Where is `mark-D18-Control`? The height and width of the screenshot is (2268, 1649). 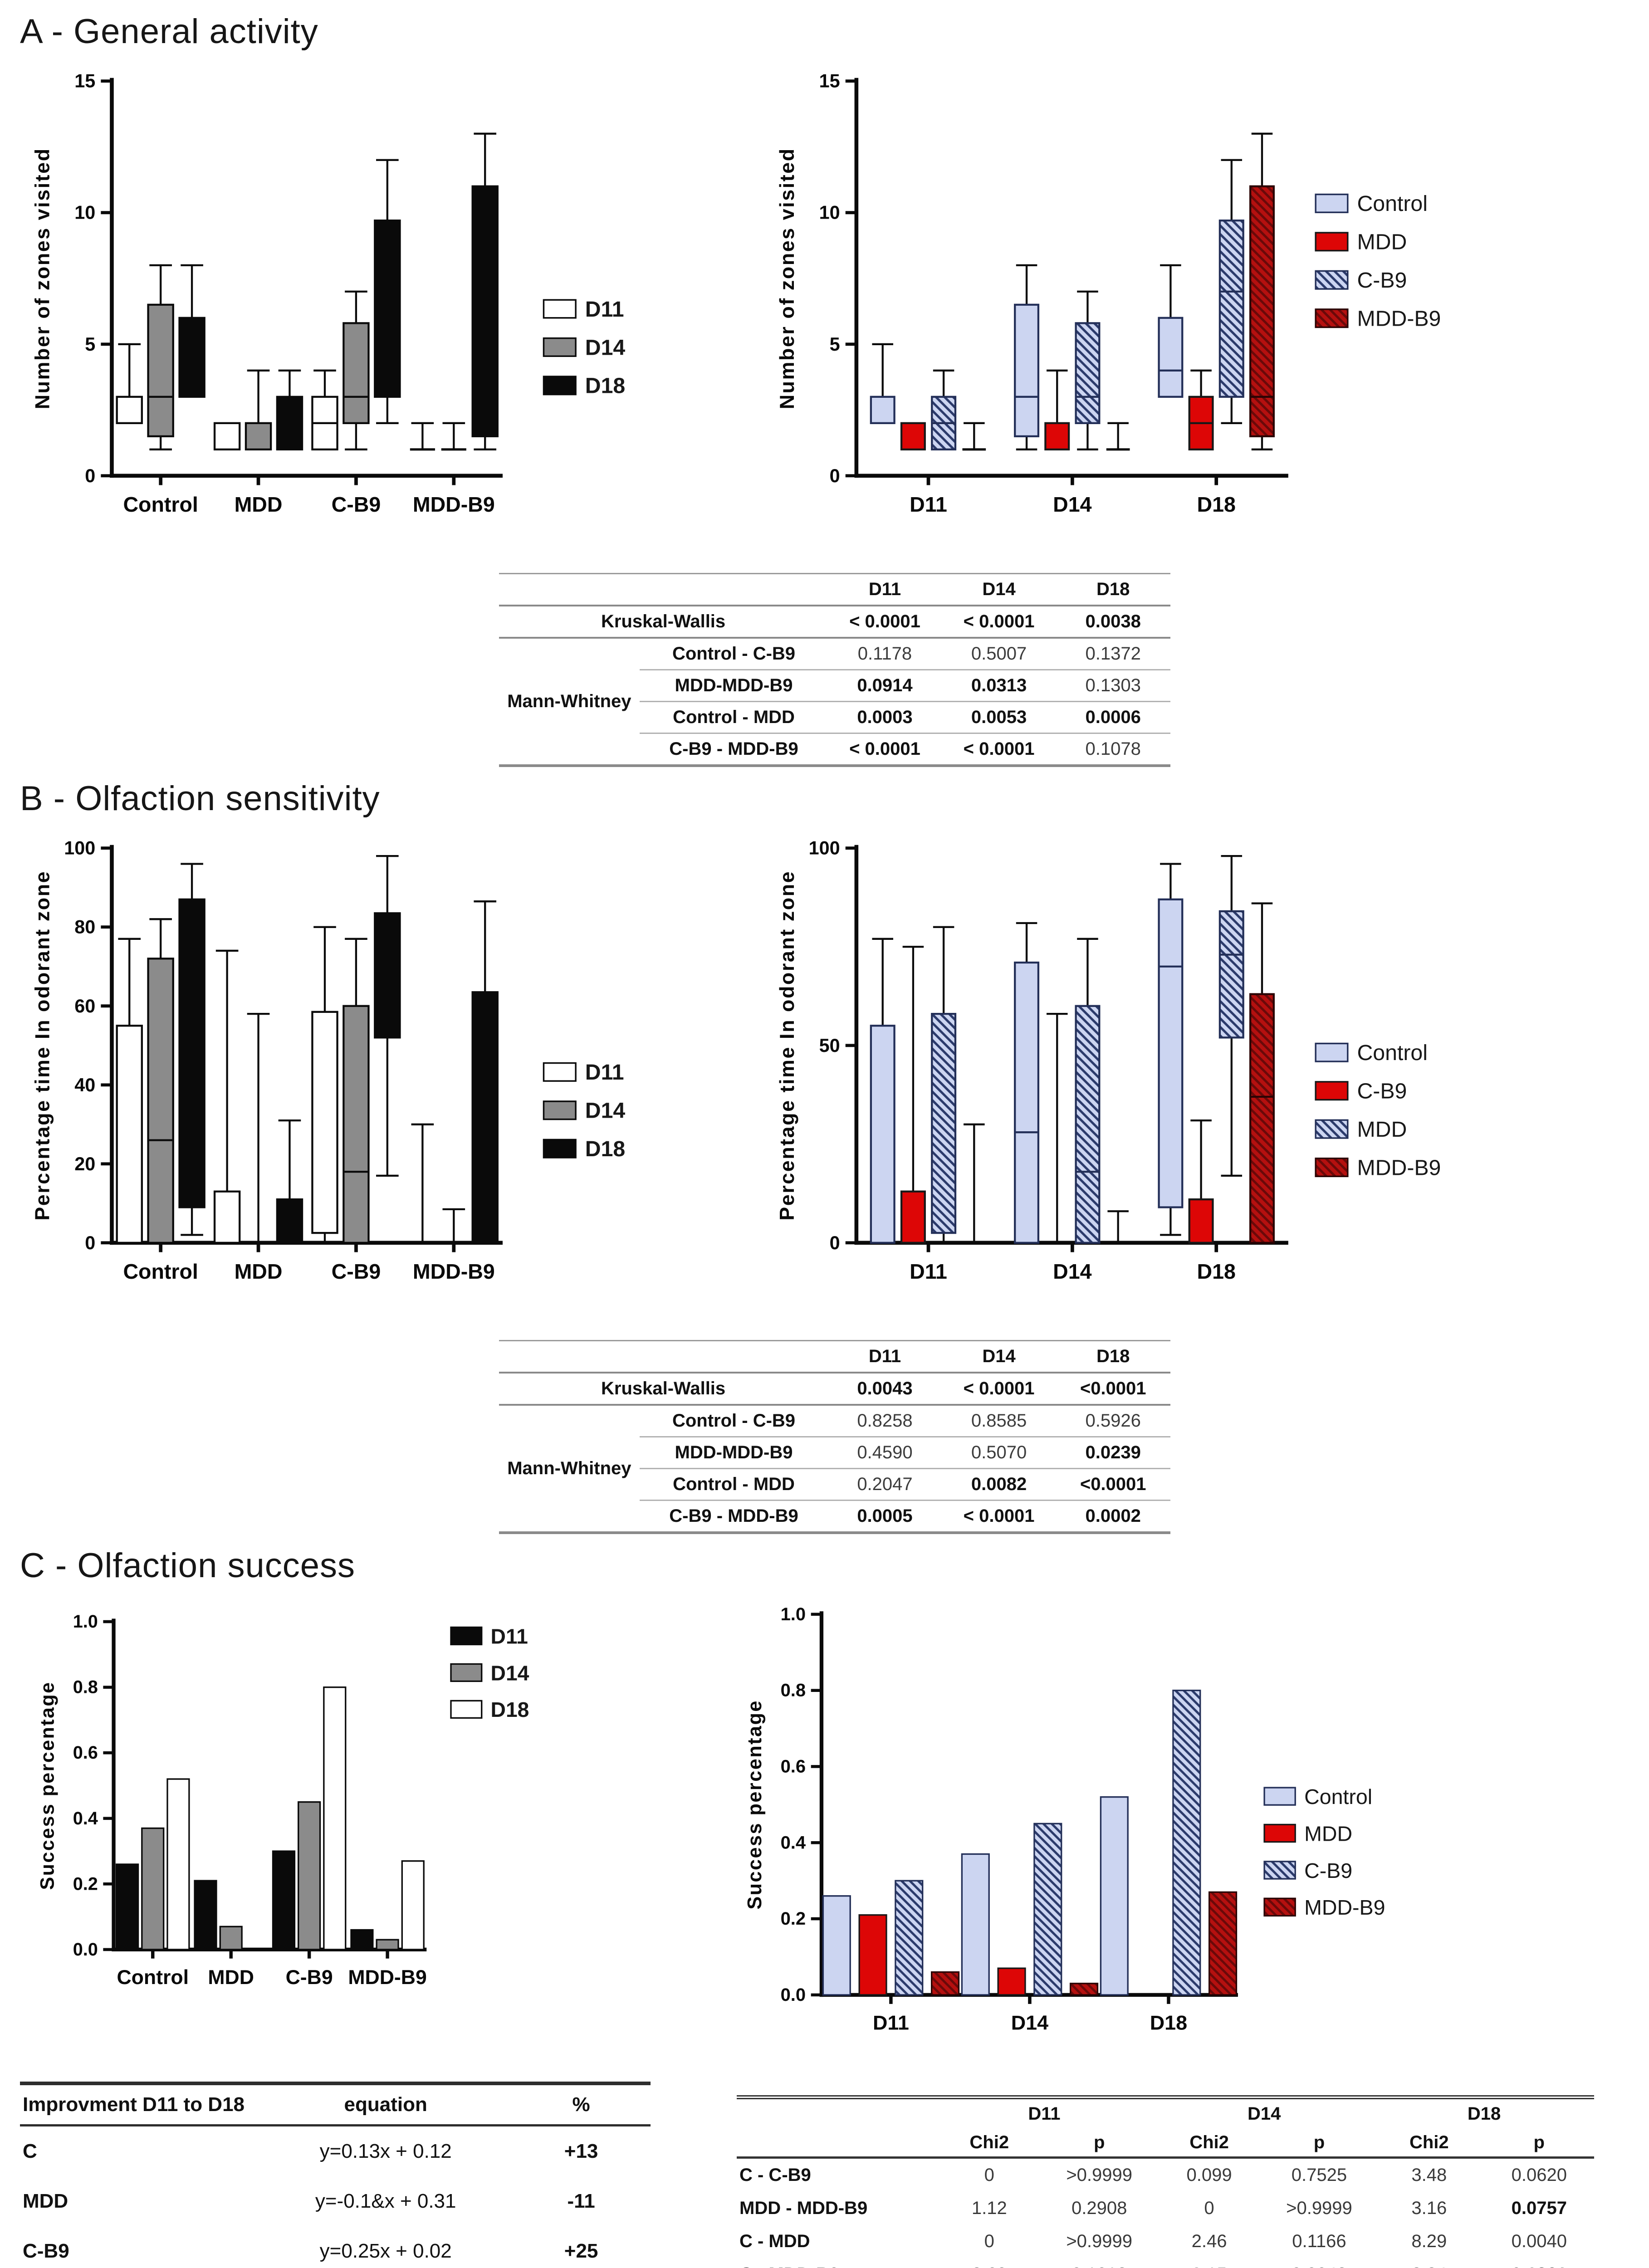
mark-D18-Control is located at coordinates (1114, 1896).